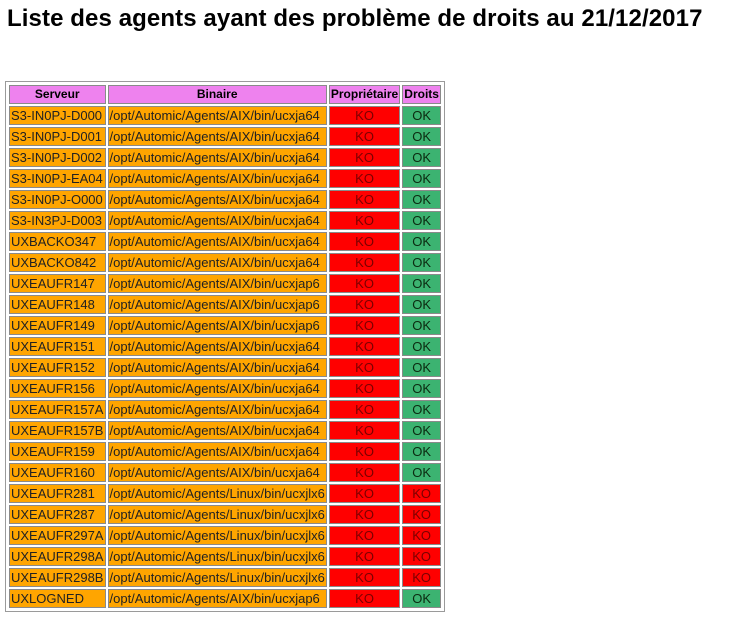 This screenshot has height=620, width=747. Describe the element at coordinates (57, 283) in the screenshot. I see `server-cell: UXEAUFR147` at that location.